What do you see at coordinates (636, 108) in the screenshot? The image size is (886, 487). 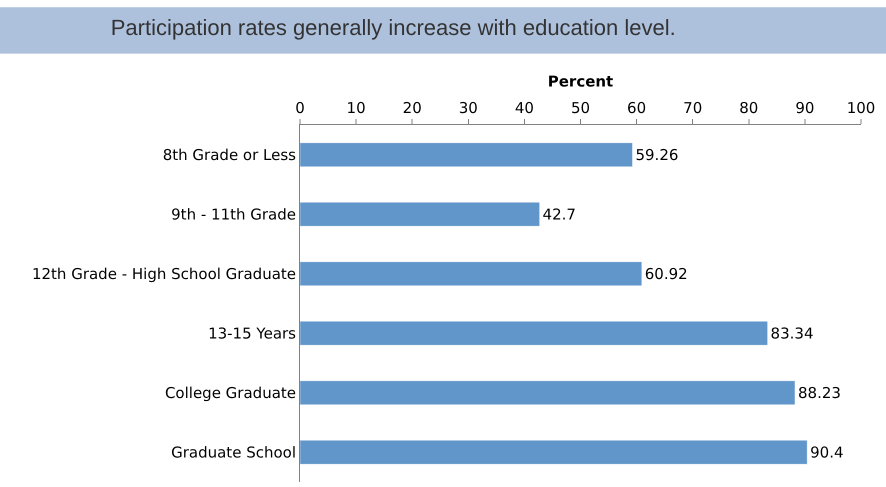 I see `x-tick-label: 60` at bounding box center [636, 108].